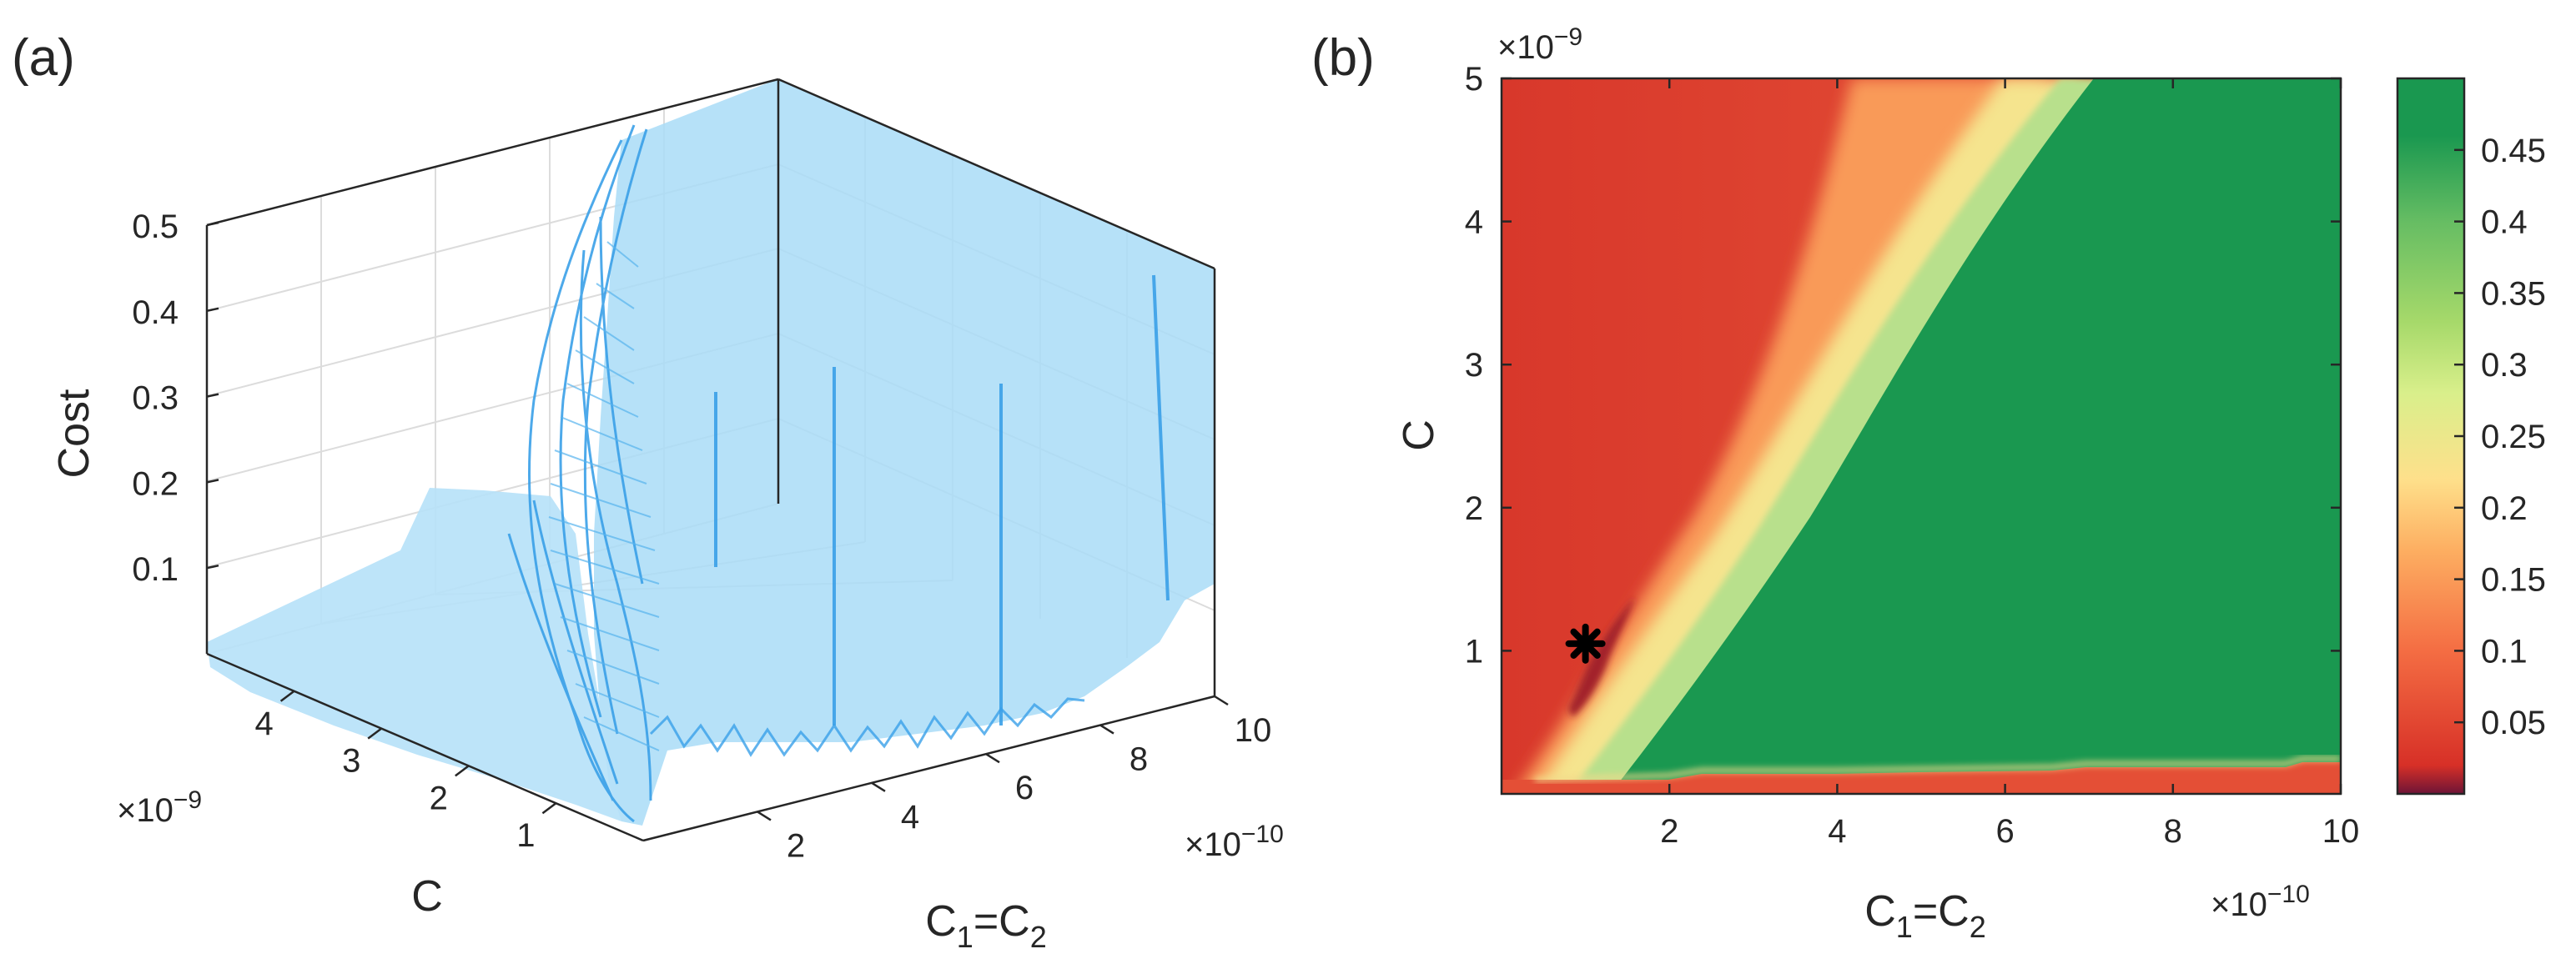 This screenshot has height=974, width=2576. I want to click on panel-a-label: (a), so click(43, 58).